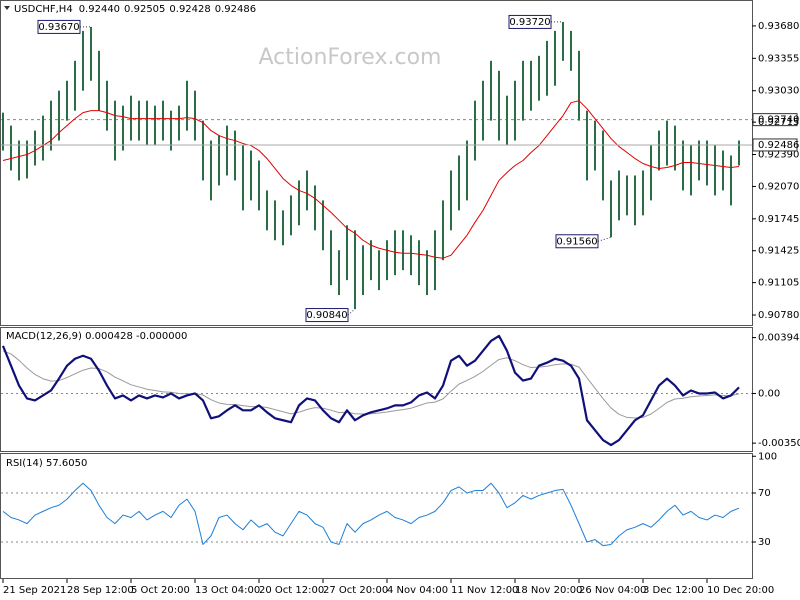 This screenshot has height=600, width=800. I want to click on y-tick-label: 0.92390, so click(778, 155).